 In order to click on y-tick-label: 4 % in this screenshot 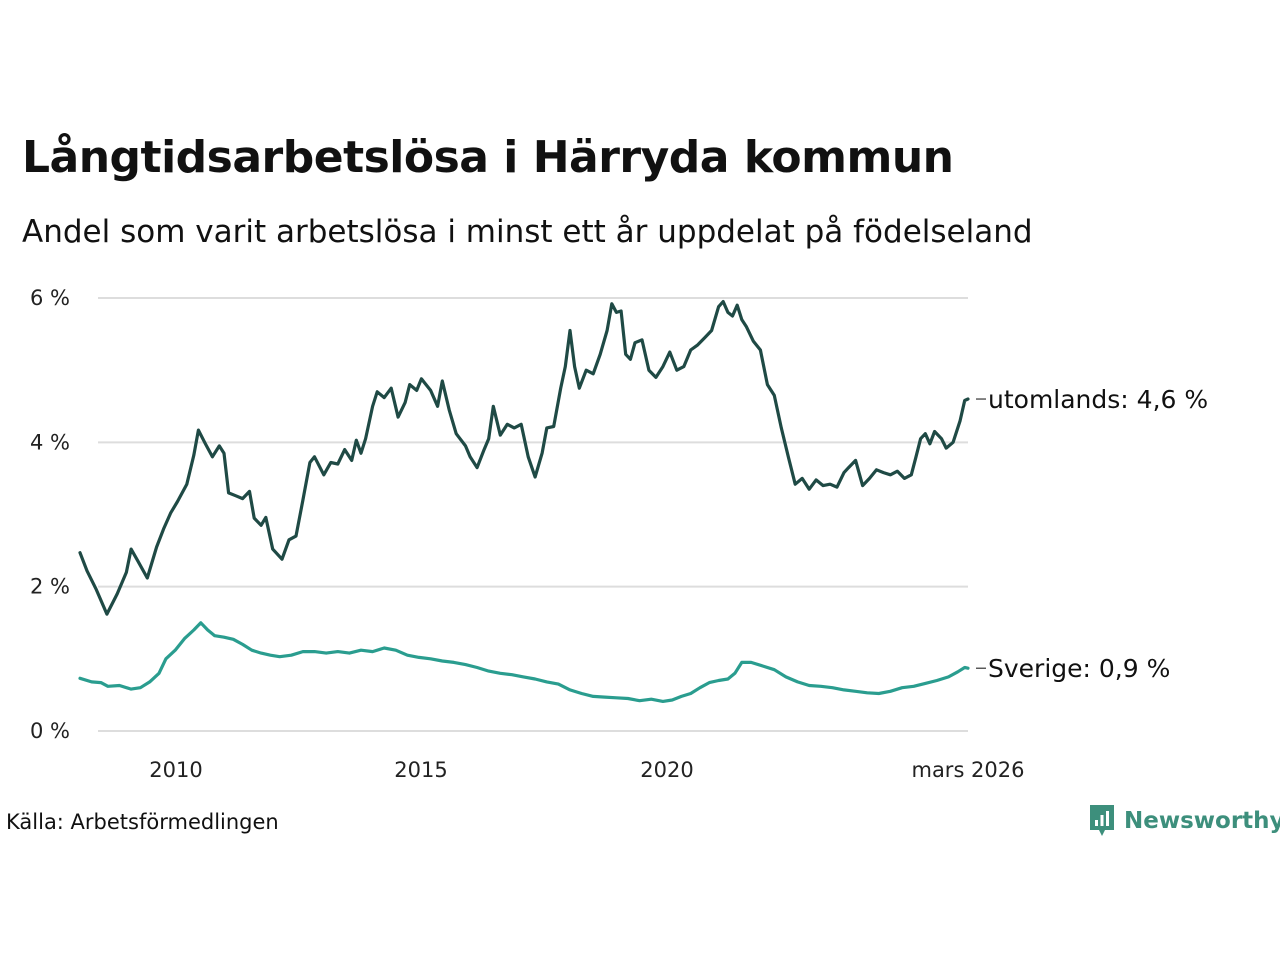, I will do `click(50, 442)`.